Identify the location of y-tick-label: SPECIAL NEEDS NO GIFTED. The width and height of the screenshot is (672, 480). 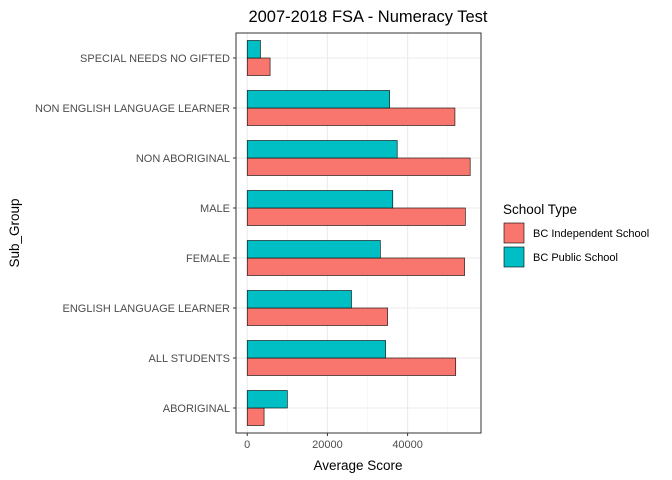
(155, 59).